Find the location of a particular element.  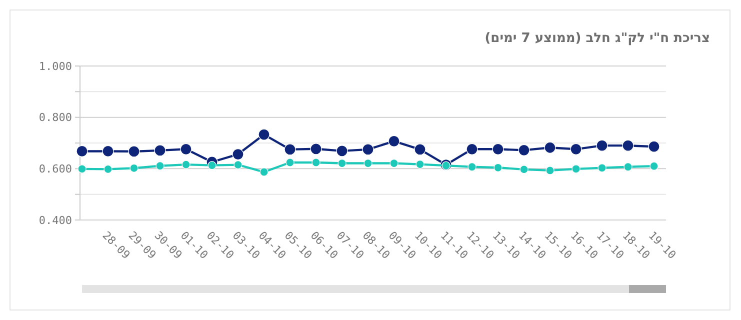

y-tick-label: 0.400 is located at coordinates (55, 220).